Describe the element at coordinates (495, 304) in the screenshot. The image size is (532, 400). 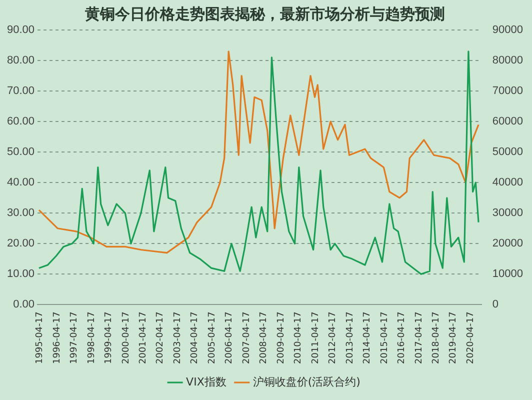
I see `y2-tick-label: 0` at that location.